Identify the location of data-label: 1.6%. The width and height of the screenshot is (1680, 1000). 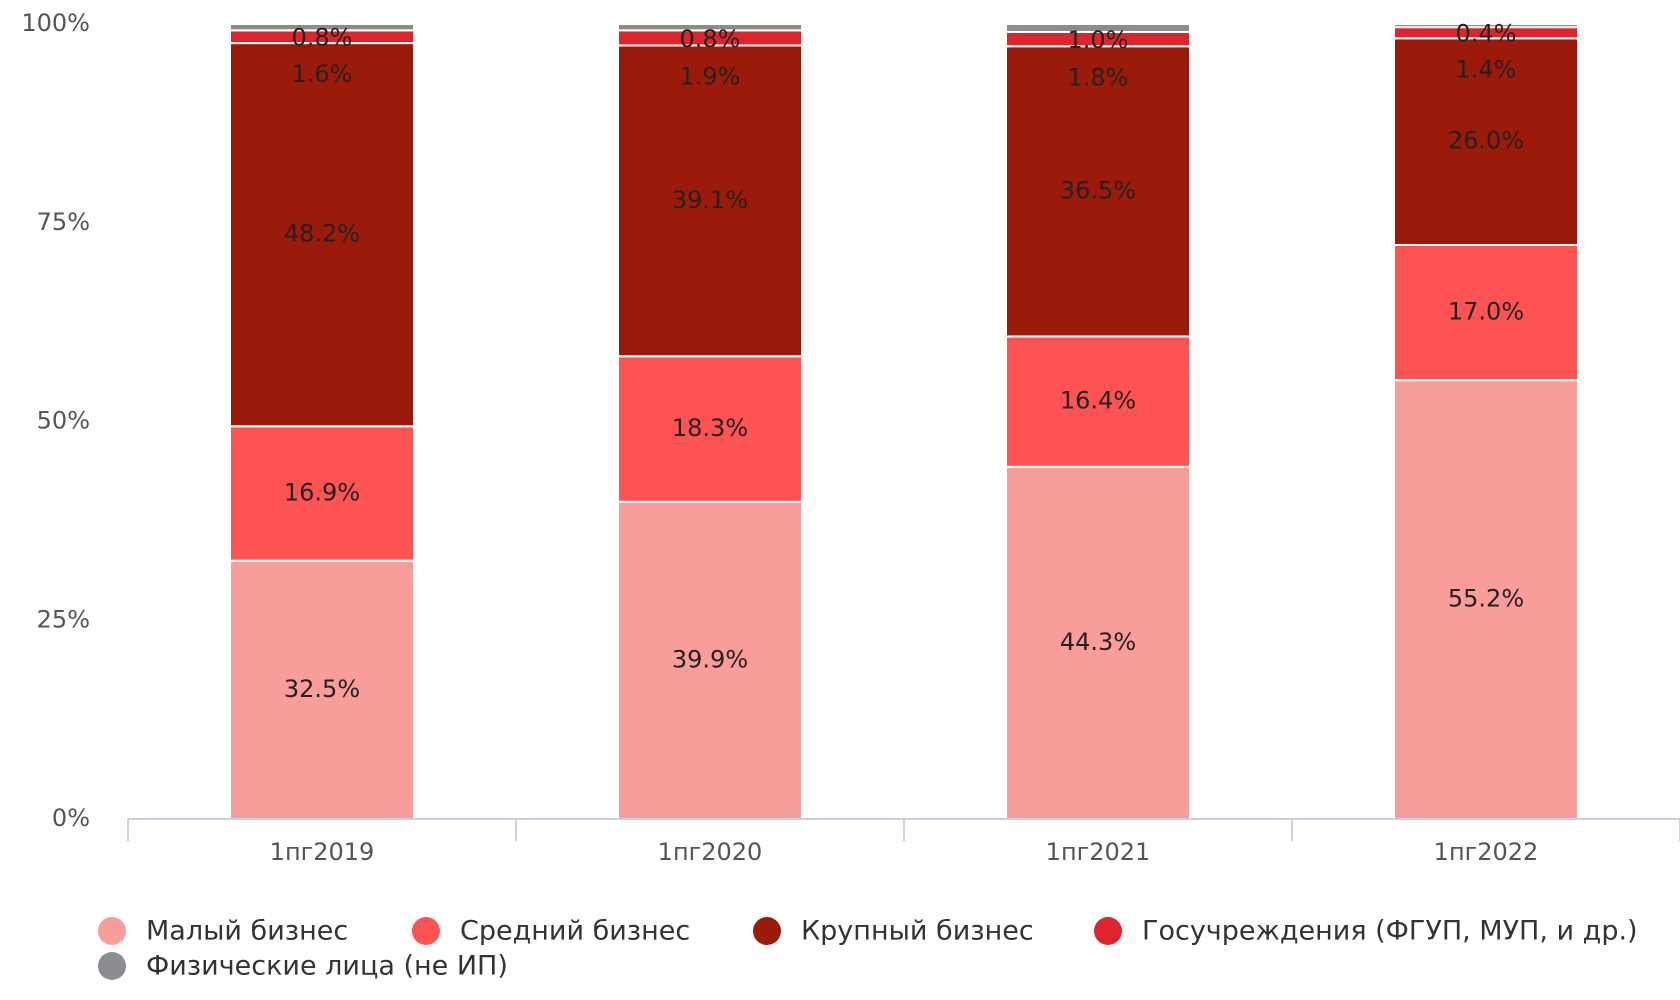
(322, 74).